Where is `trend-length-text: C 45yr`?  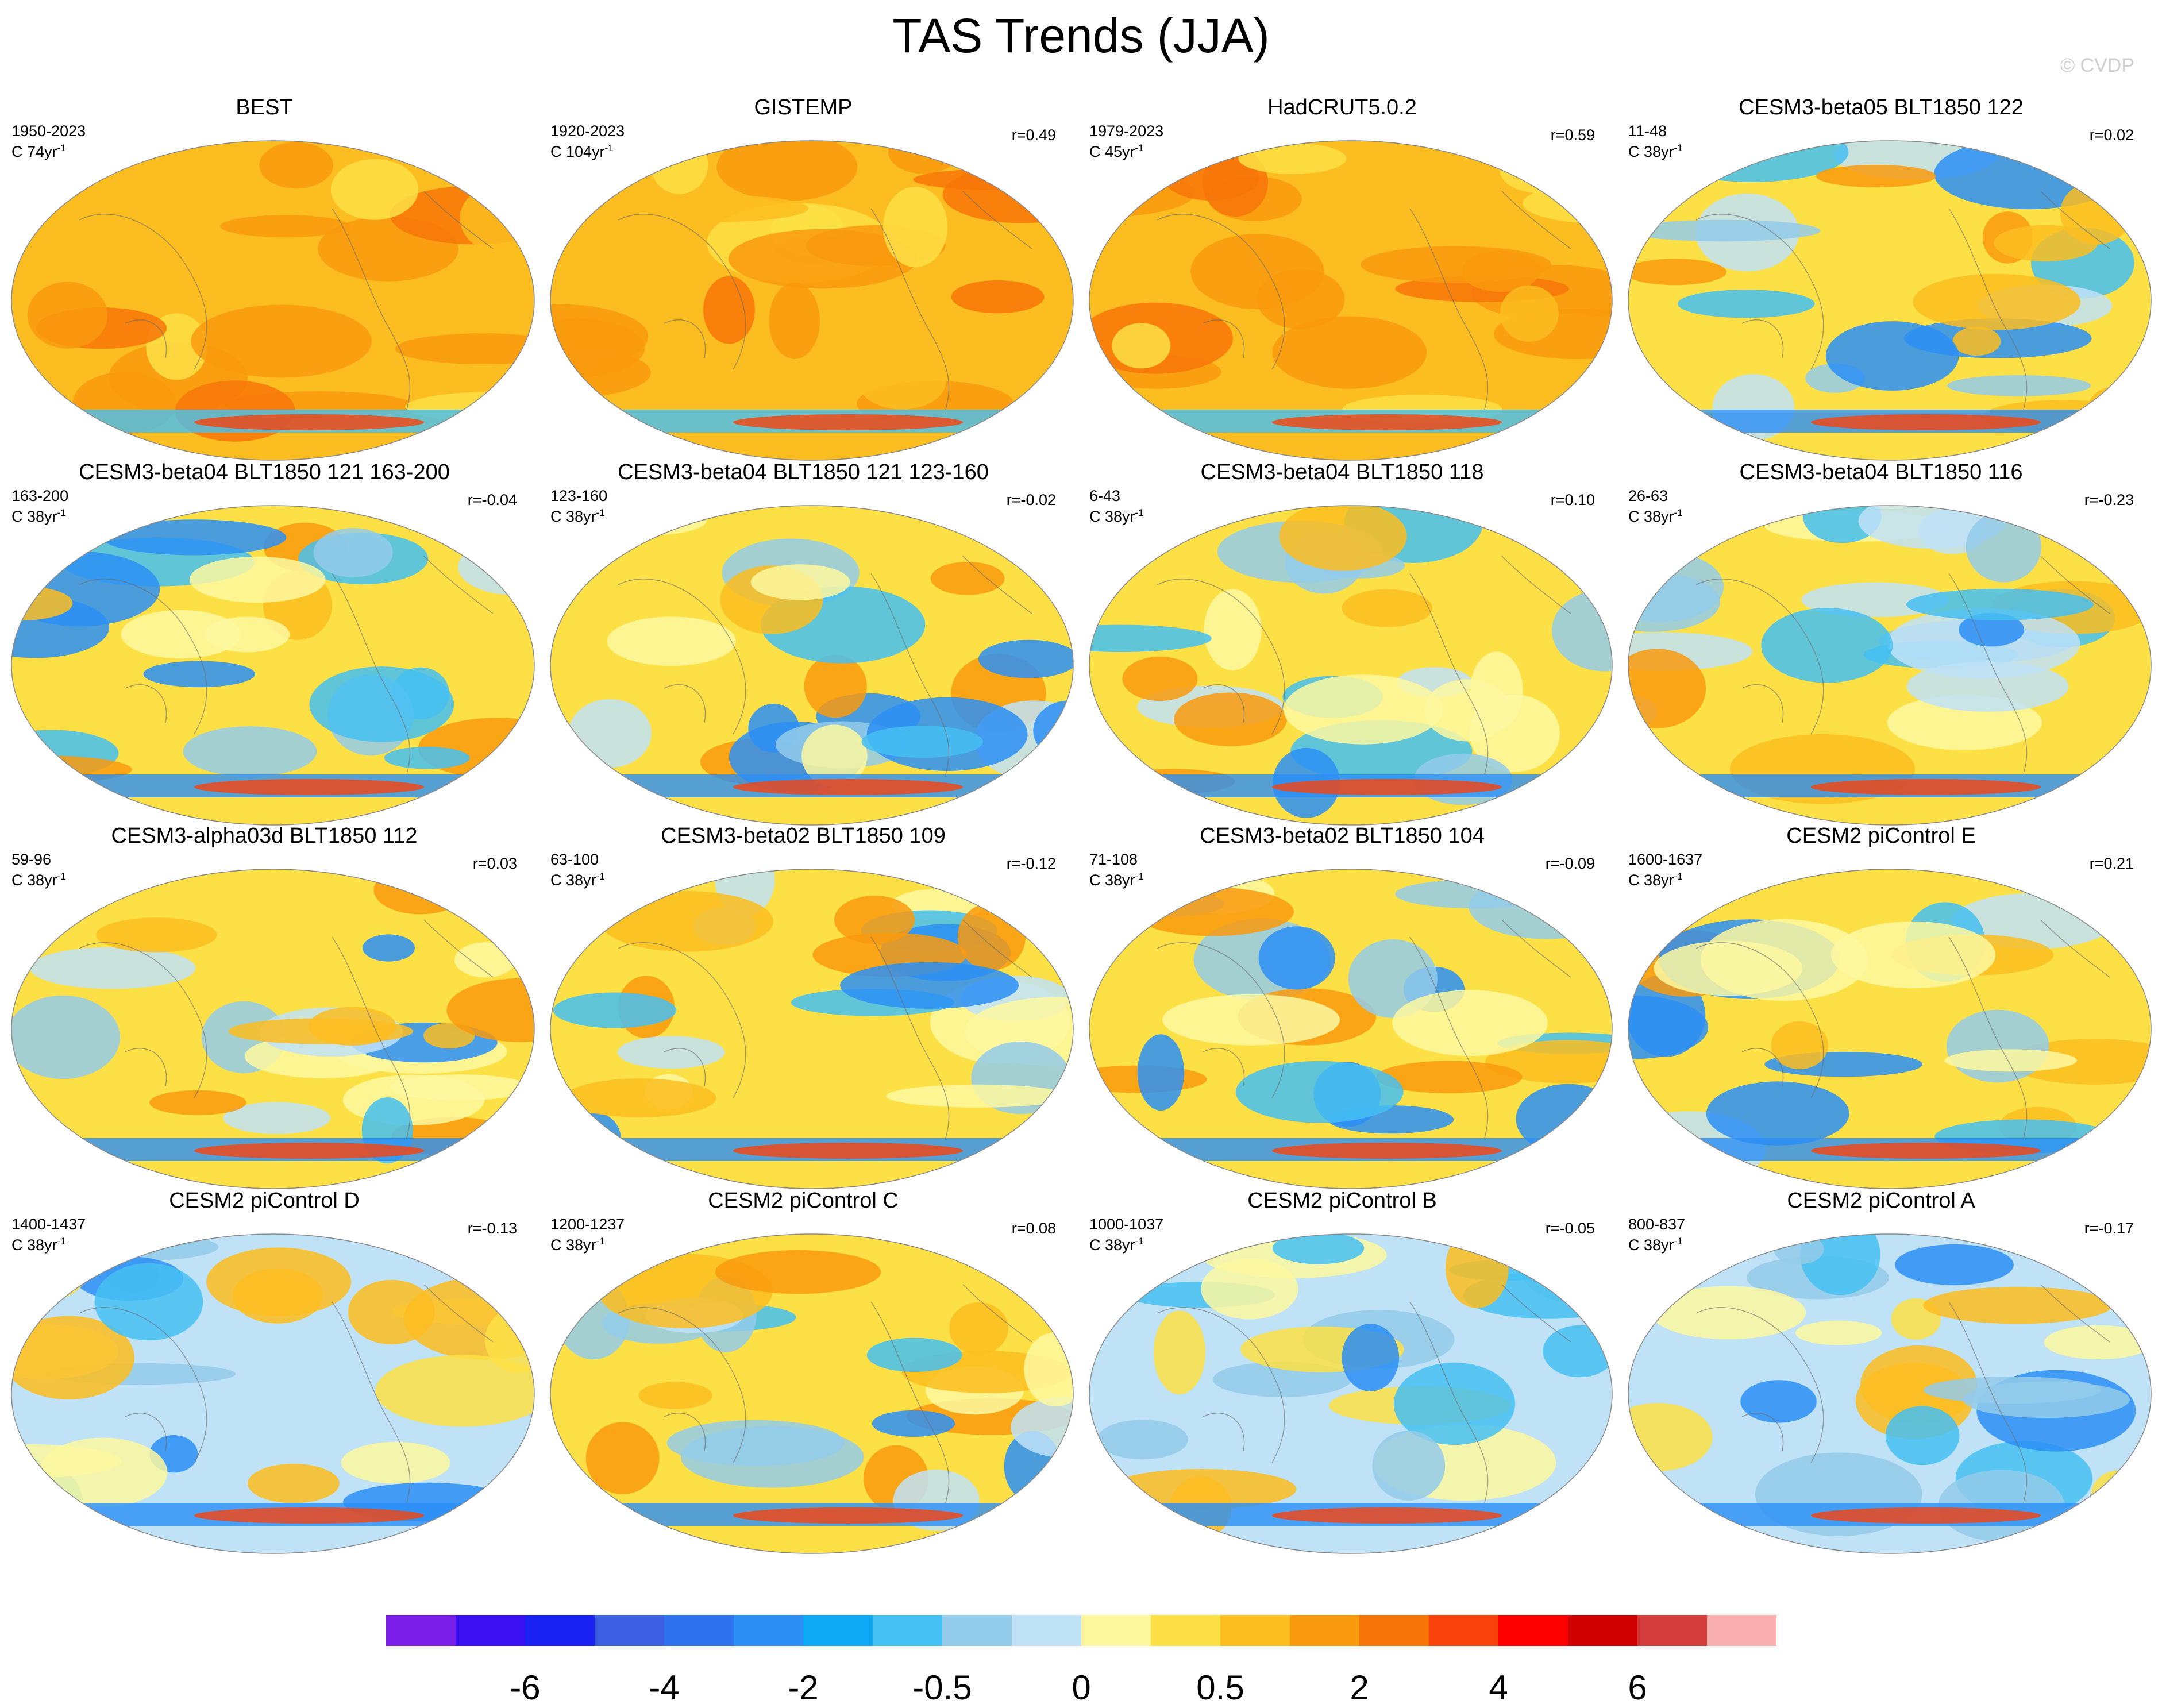 trend-length-text: C 45yr is located at coordinates (1112, 151).